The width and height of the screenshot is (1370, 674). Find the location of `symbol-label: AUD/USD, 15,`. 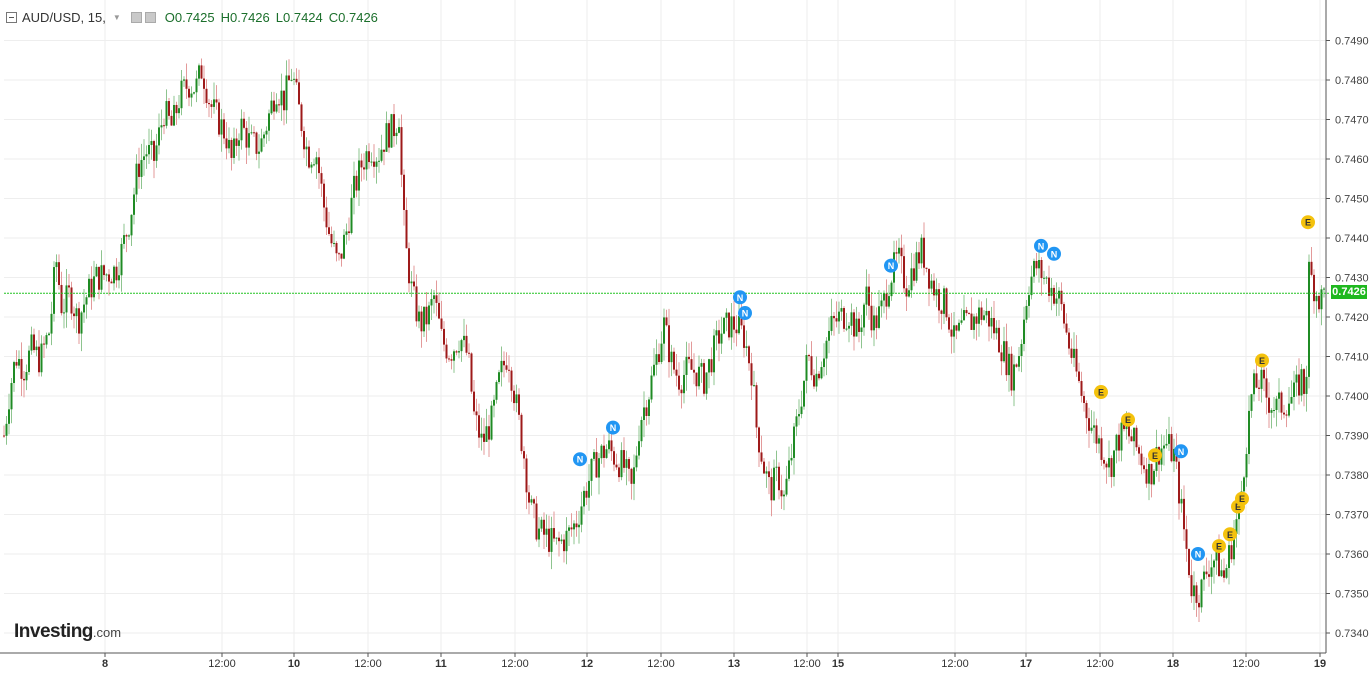

symbol-label: AUD/USD, 15, is located at coordinates (64, 17).